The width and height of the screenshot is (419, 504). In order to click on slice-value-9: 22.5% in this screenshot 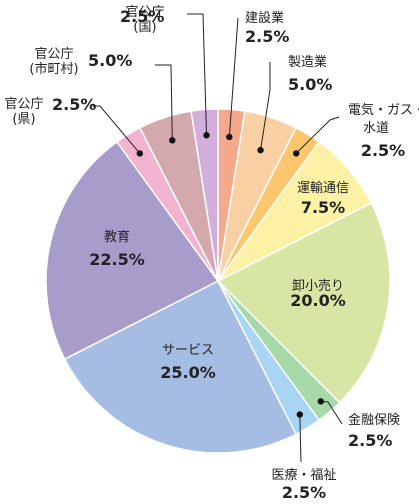, I will do `click(117, 259)`.